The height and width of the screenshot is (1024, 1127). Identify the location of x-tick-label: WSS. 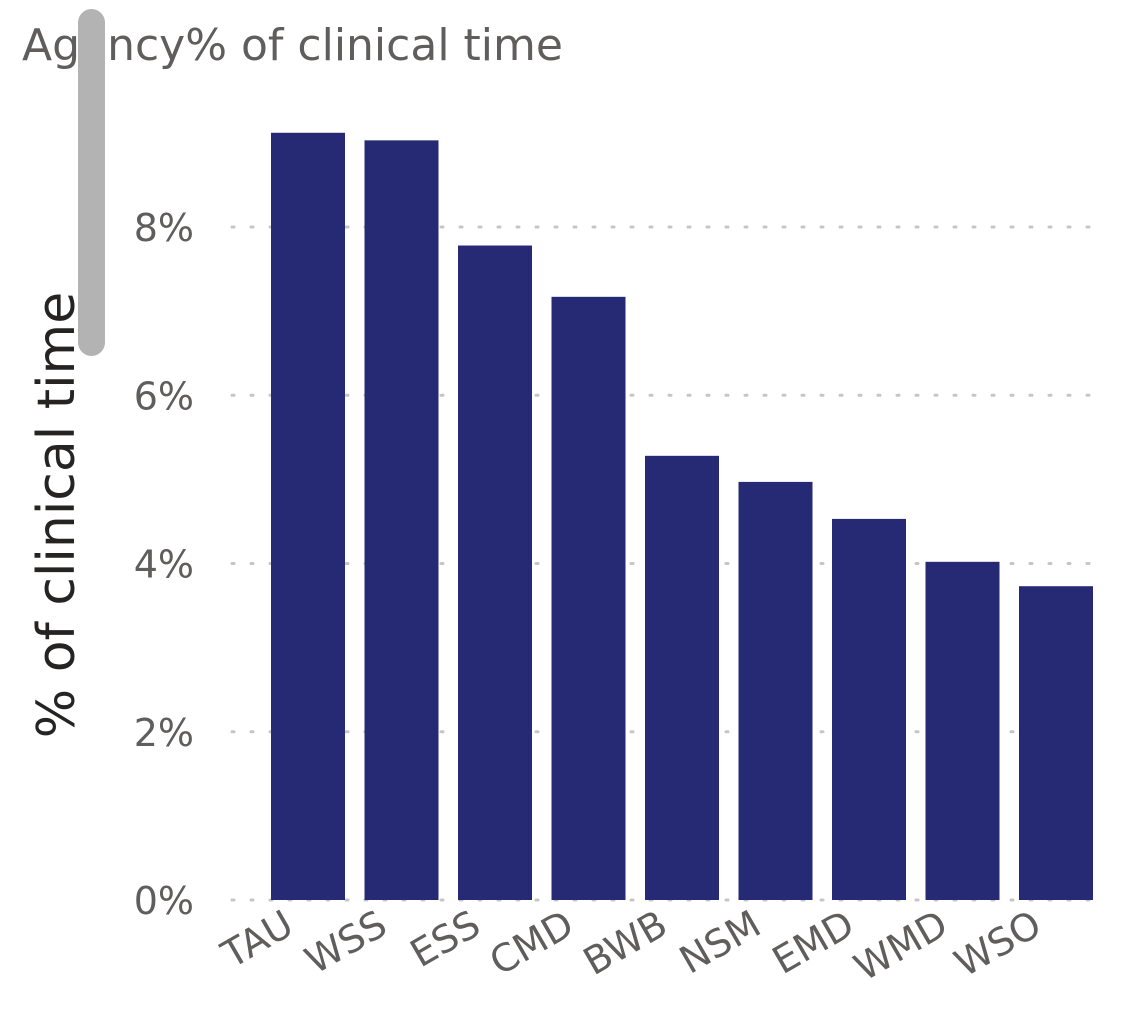
(346, 942).